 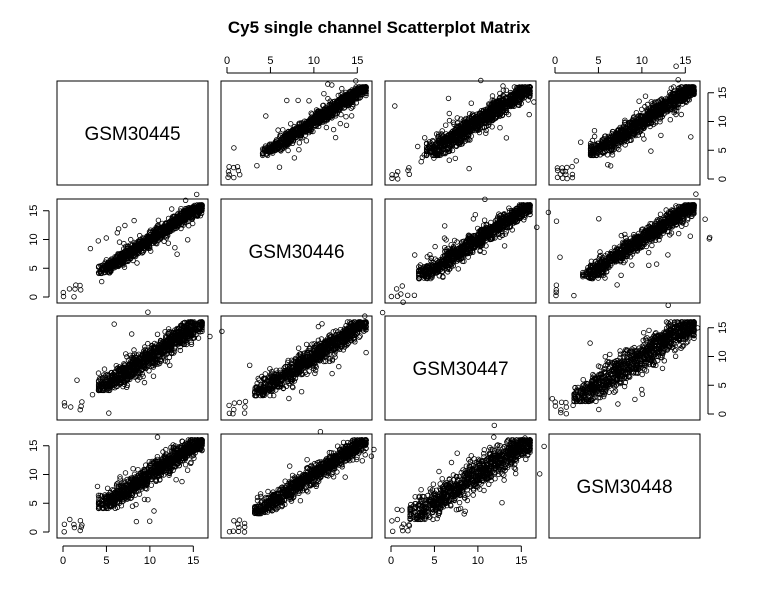 I want to click on panel-GSM30445-vs-GSM30447, so click(x=463, y=129).